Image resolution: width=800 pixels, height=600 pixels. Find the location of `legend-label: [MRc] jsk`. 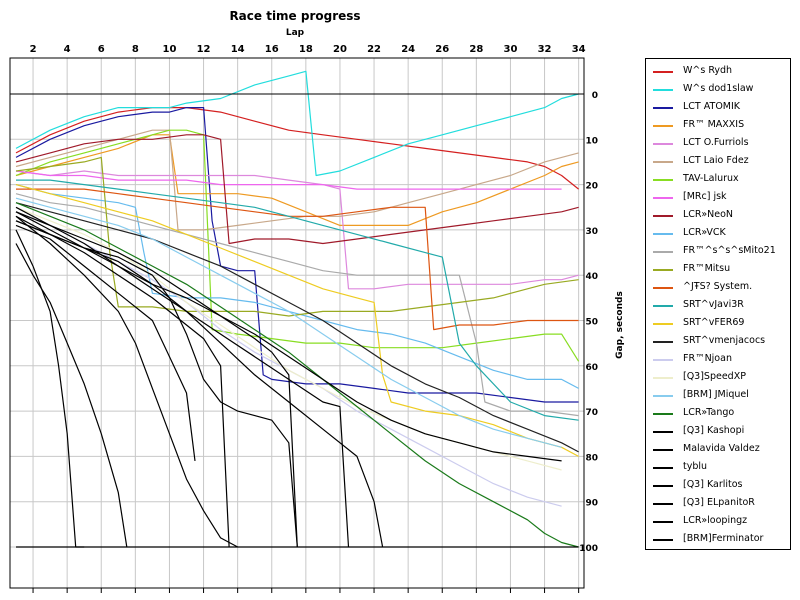

legend-label: [MRc] jsk is located at coordinates (705, 196).